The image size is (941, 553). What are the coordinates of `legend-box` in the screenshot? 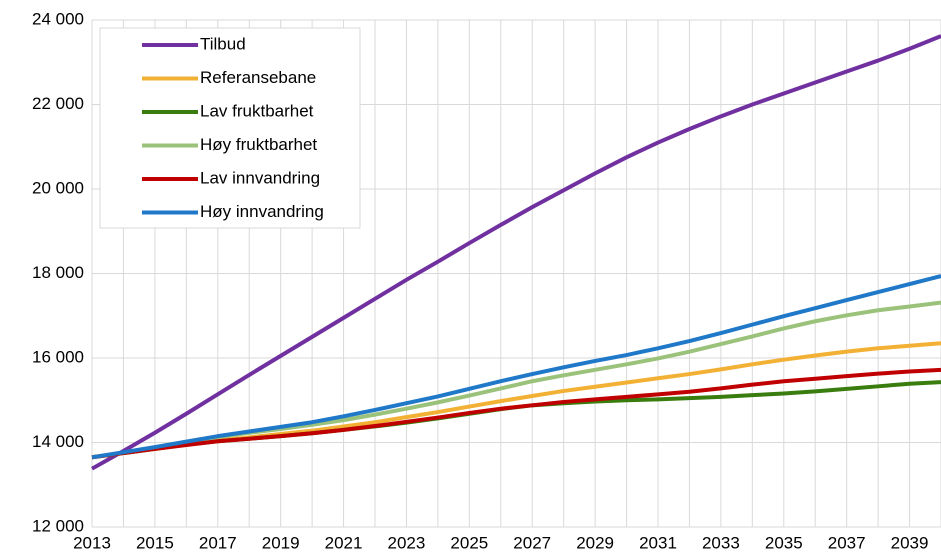 It's located at (230, 128).